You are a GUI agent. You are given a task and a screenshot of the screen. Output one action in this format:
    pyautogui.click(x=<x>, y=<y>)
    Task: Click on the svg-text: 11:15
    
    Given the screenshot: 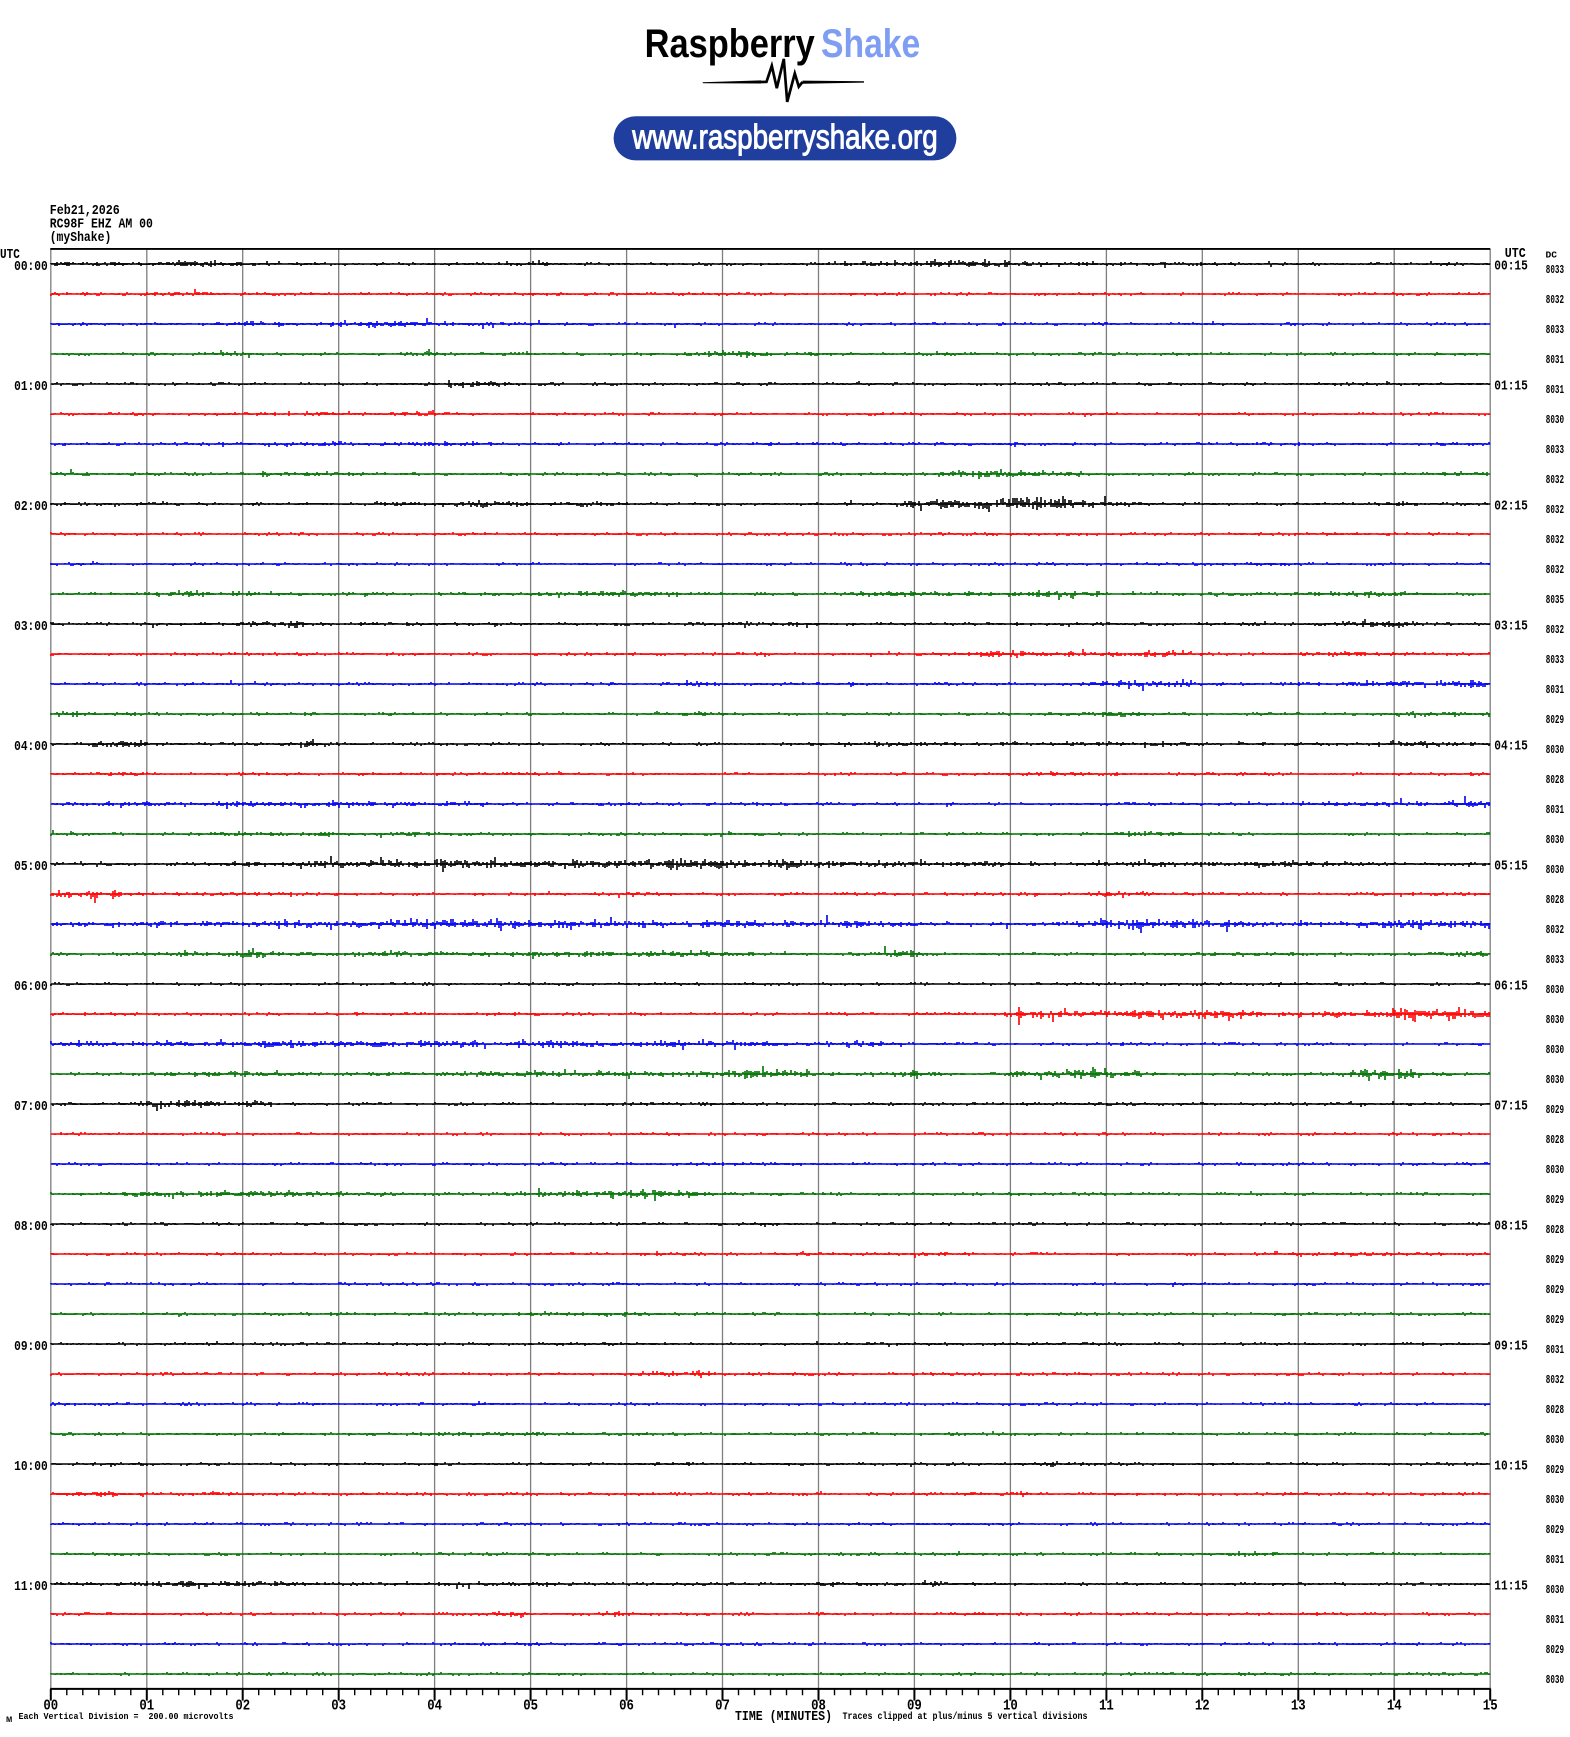 What is the action you would take?
    pyautogui.click(x=1511, y=1587)
    